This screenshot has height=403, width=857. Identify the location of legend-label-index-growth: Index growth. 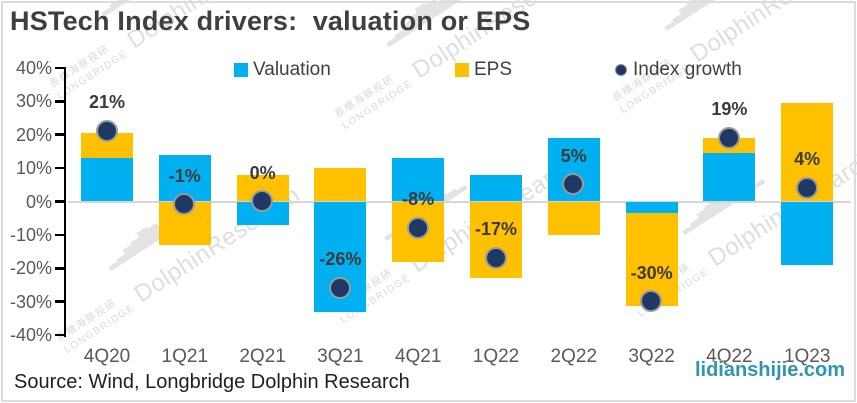
(687, 69).